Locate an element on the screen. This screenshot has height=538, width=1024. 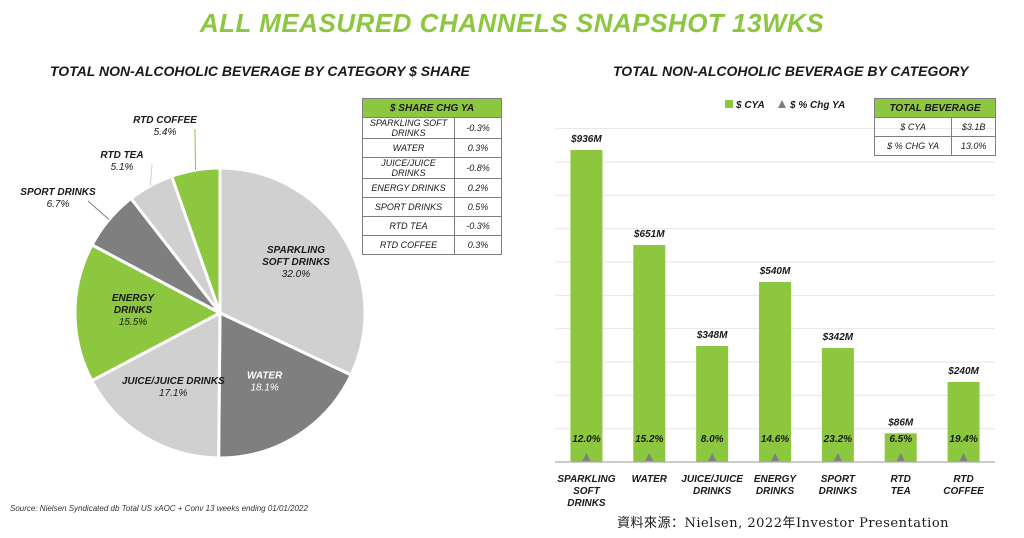
pct-change-label: 14.6% is located at coordinates (775, 439).